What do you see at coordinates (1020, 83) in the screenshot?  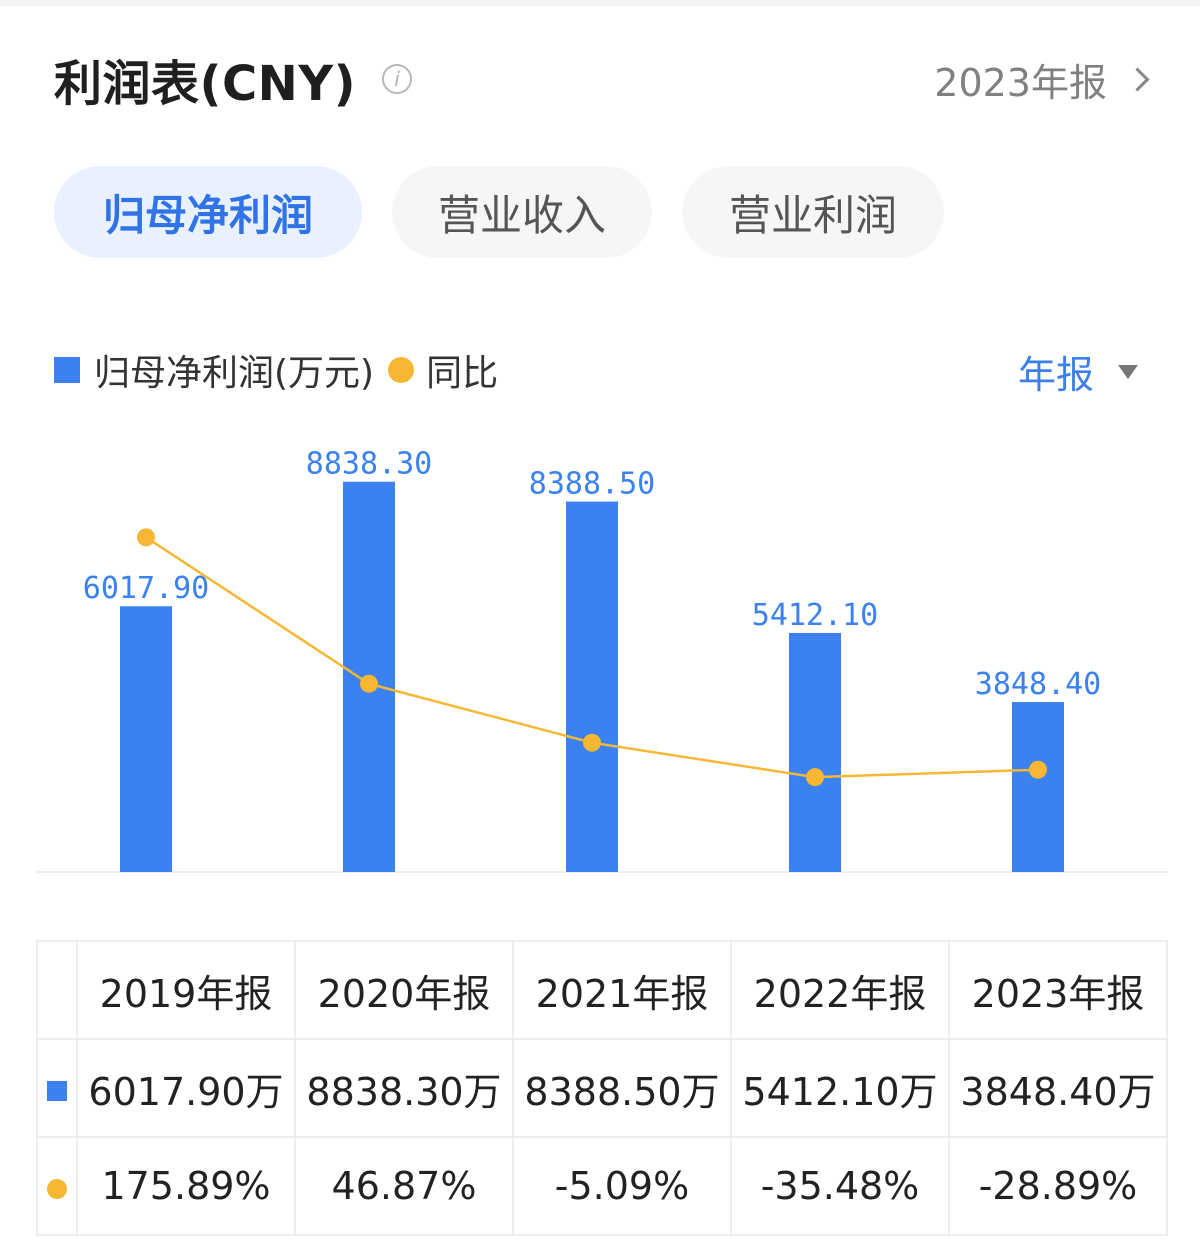 I see `report-label: 2023年报` at bounding box center [1020, 83].